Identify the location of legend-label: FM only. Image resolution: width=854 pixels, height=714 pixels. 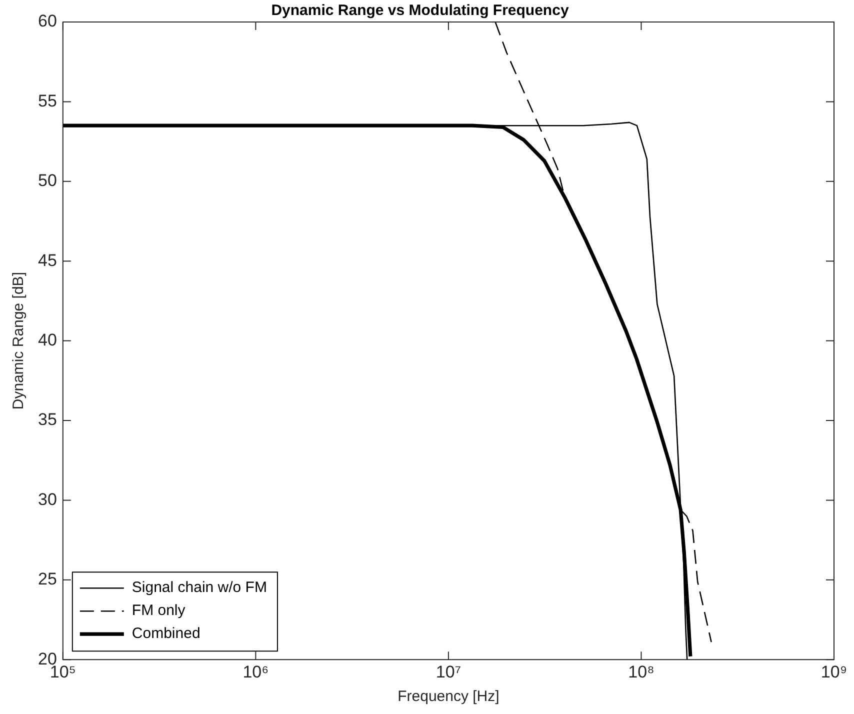
(159, 611).